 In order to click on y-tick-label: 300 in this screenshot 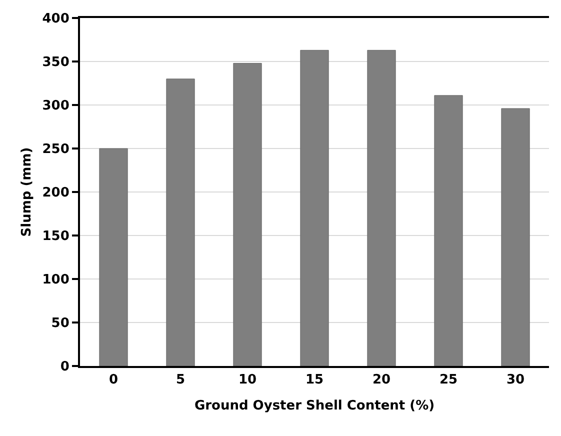, I will do `click(56, 106)`.